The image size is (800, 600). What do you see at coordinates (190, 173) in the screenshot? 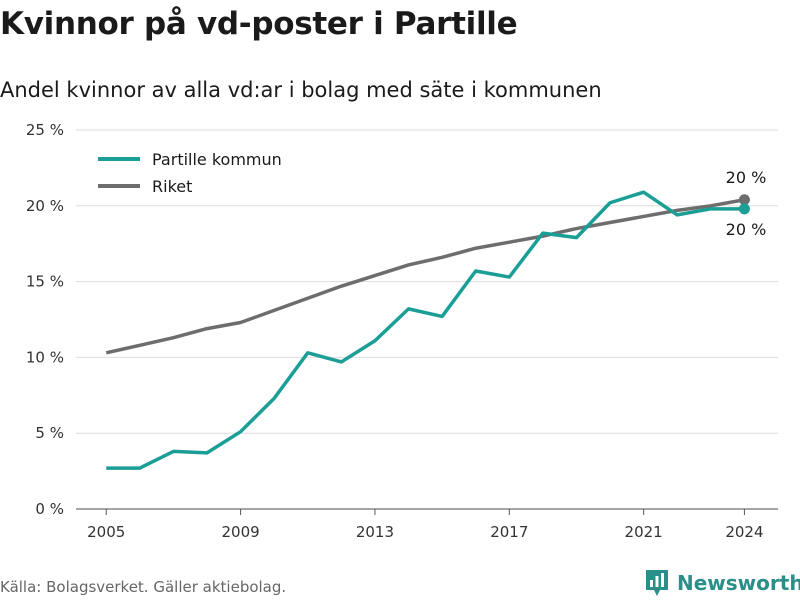
I see `legend: Partille kommun Riket` at bounding box center [190, 173].